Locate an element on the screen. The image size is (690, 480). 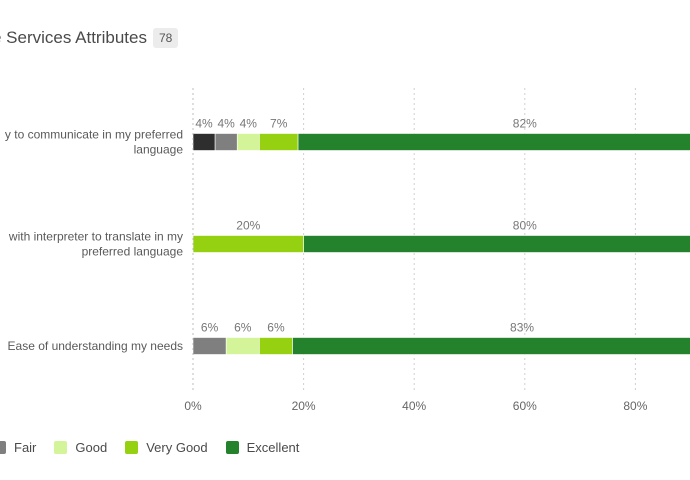
legend-label: Good is located at coordinates (91, 447).